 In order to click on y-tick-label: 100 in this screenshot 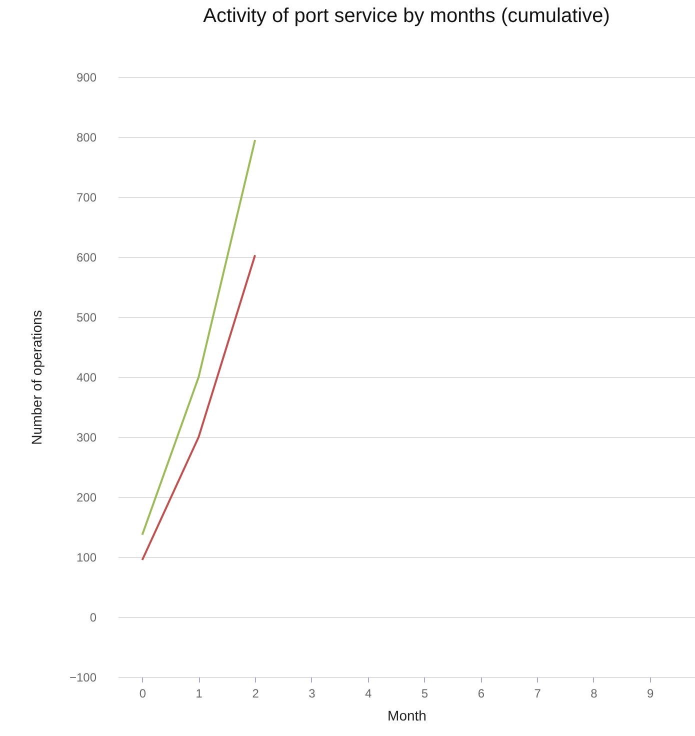, I will do `click(86, 557)`.